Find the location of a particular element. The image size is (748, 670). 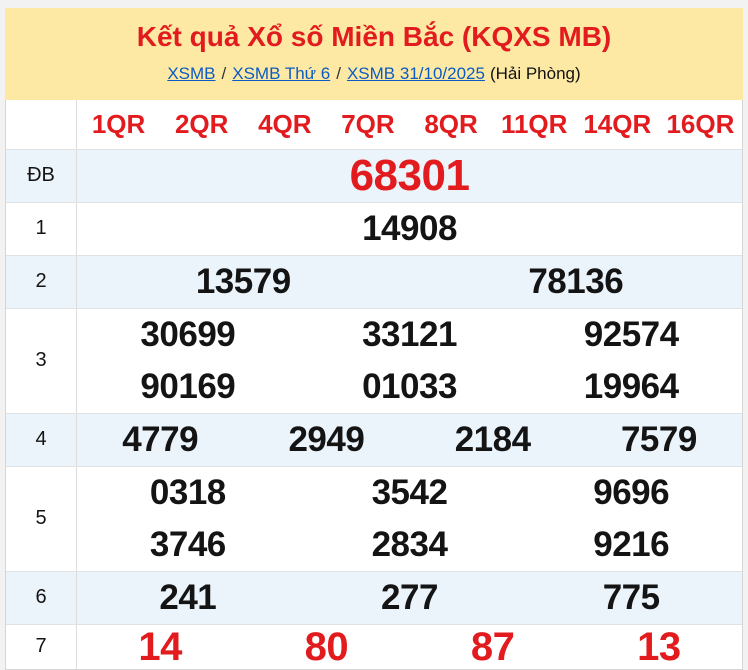

column-header: 4QR is located at coordinates (285, 123).